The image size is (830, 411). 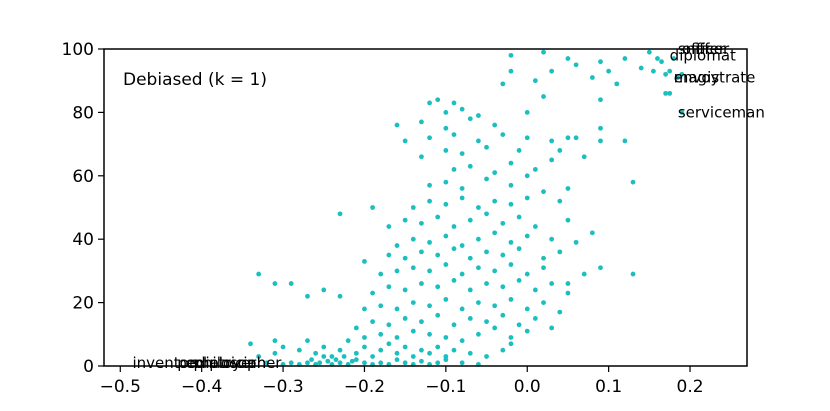 I want to click on y-tick-label: 80, so click(x=83, y=113).